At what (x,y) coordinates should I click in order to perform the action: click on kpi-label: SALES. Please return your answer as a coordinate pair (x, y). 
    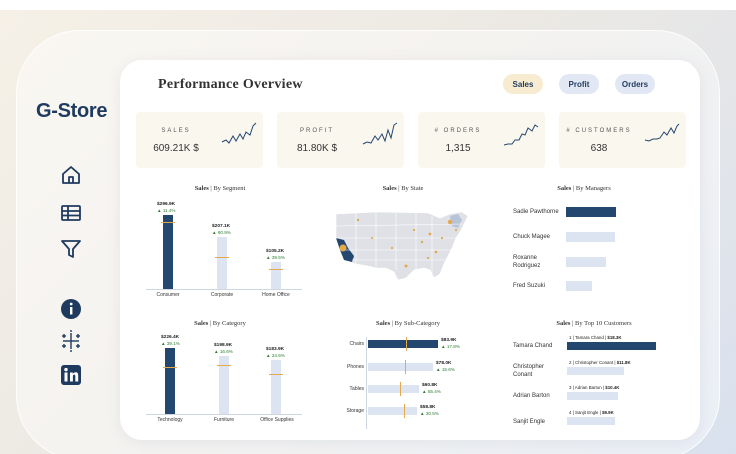
    Looking at the image, I should click on (176, 131).